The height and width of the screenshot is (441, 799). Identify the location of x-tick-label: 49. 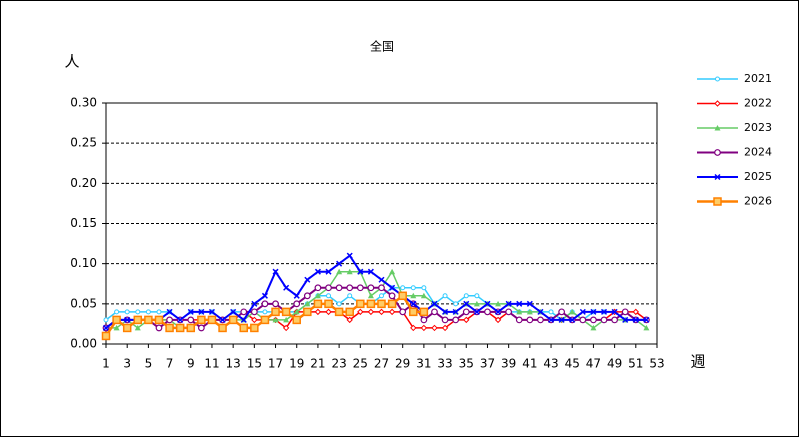
(614, 364).